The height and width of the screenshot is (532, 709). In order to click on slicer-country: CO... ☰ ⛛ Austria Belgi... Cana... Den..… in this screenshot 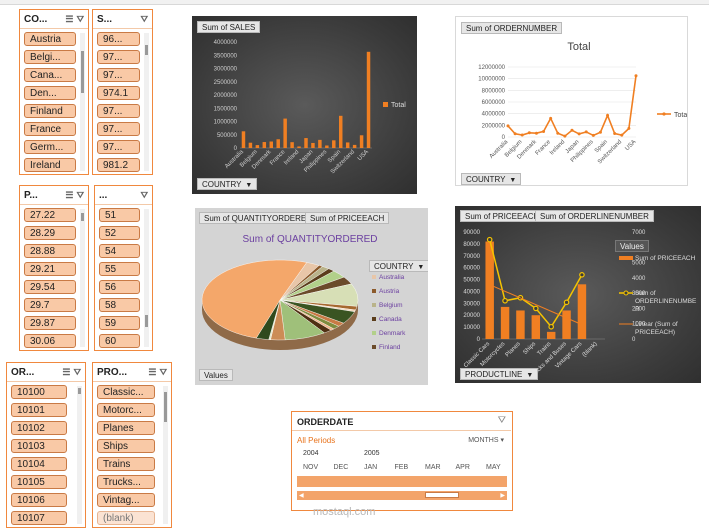, I will do `click(54, 92)`.